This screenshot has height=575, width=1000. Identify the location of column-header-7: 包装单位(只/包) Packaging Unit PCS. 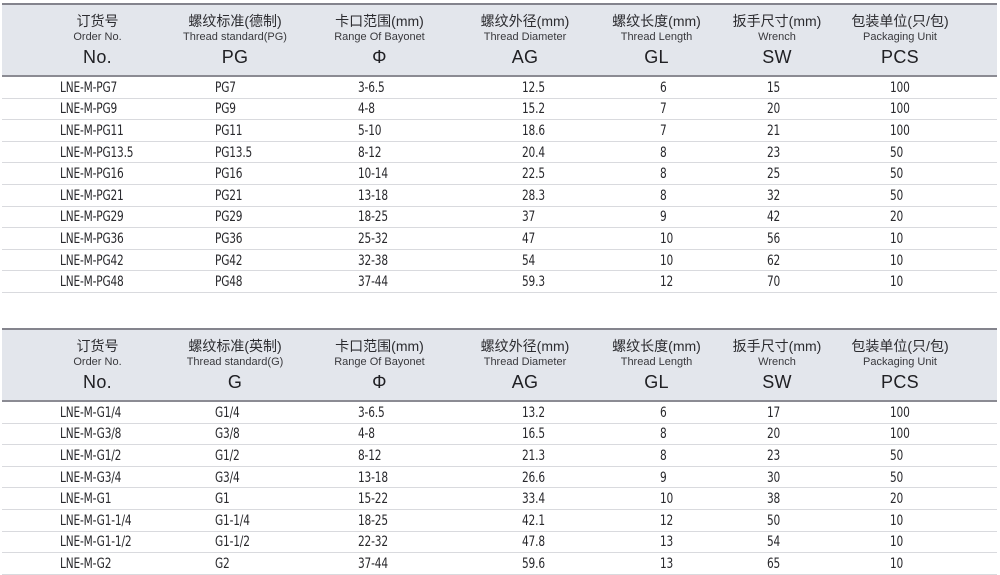
(917, 365).